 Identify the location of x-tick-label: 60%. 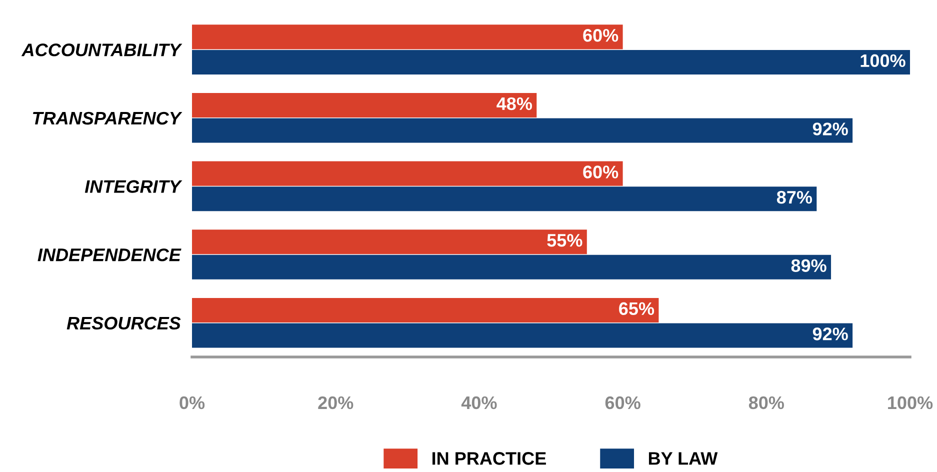
(622, 403).